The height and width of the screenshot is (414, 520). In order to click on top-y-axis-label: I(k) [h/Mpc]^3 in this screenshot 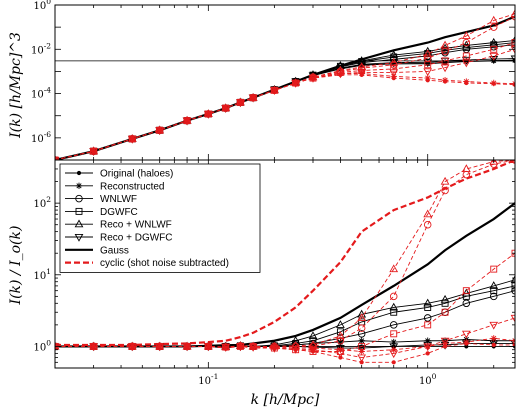, I will do `click(16, 85)`.